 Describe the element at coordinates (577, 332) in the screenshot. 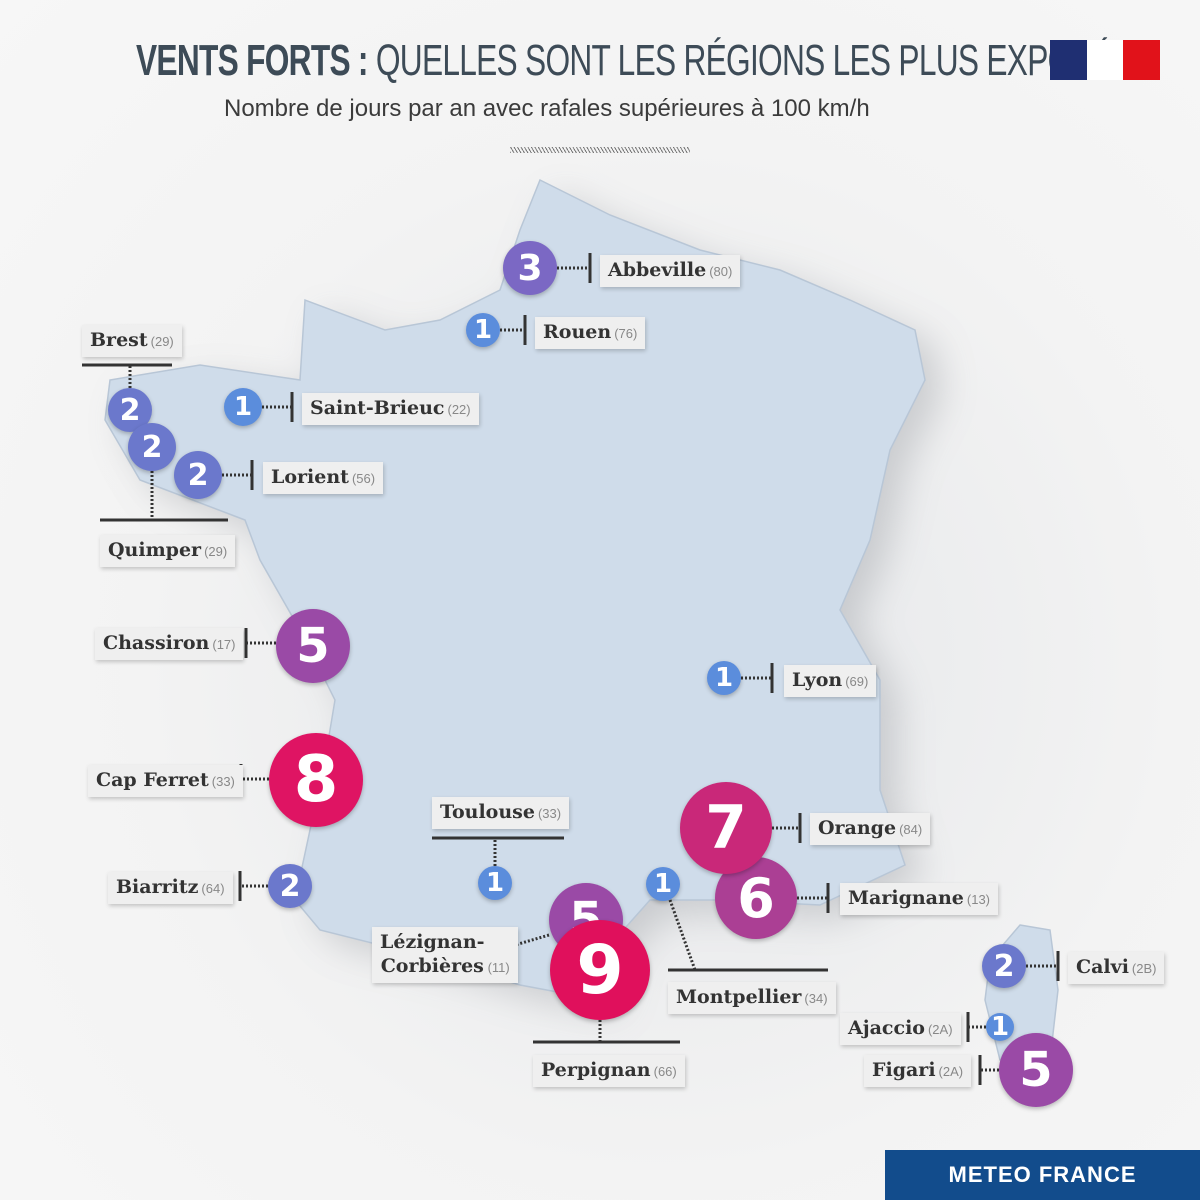

I see `station-name: Rouen` at that location.